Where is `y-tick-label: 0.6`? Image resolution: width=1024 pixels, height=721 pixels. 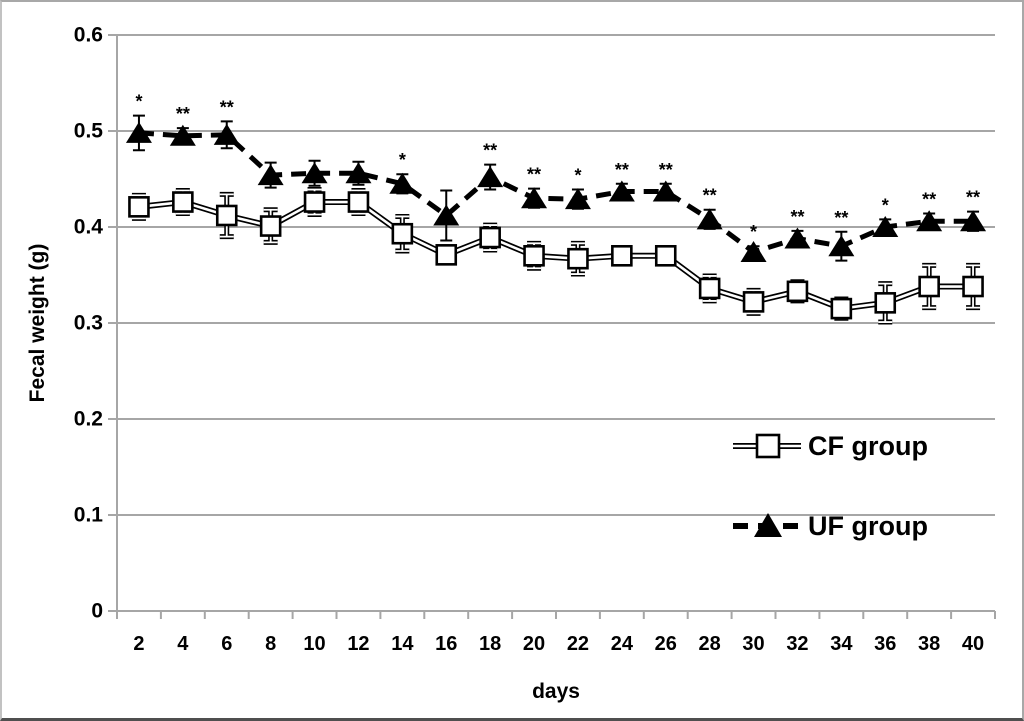 y-tick-label: 0.6 is located at coordinates (88, 35).